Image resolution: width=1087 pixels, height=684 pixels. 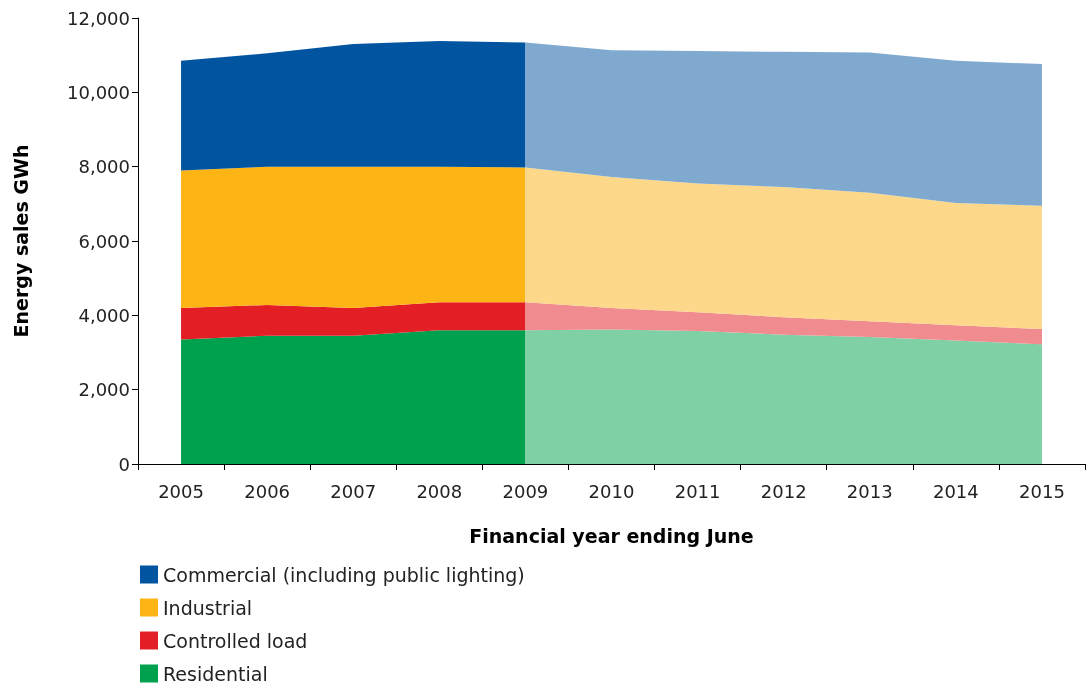 What do you see at coordinates (611, 535) in the screenshot?
I see `x-axis-title: Financial year ending June` at bounding box center [611, 535].